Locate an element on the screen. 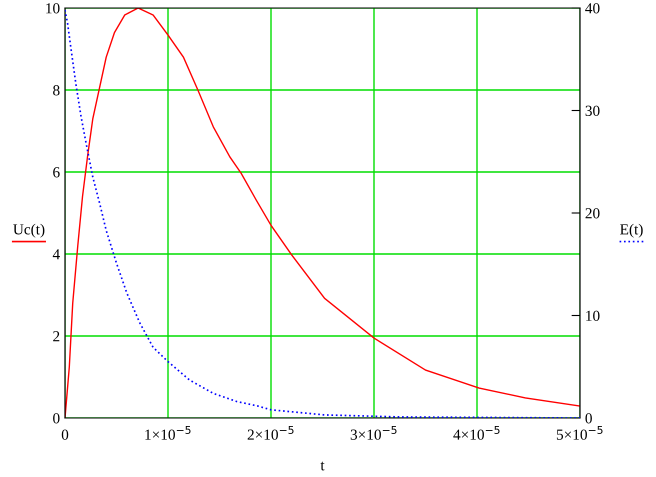 The image size is (656, 477). y2-tick-label: 10 is located at coordinates (593, 315).